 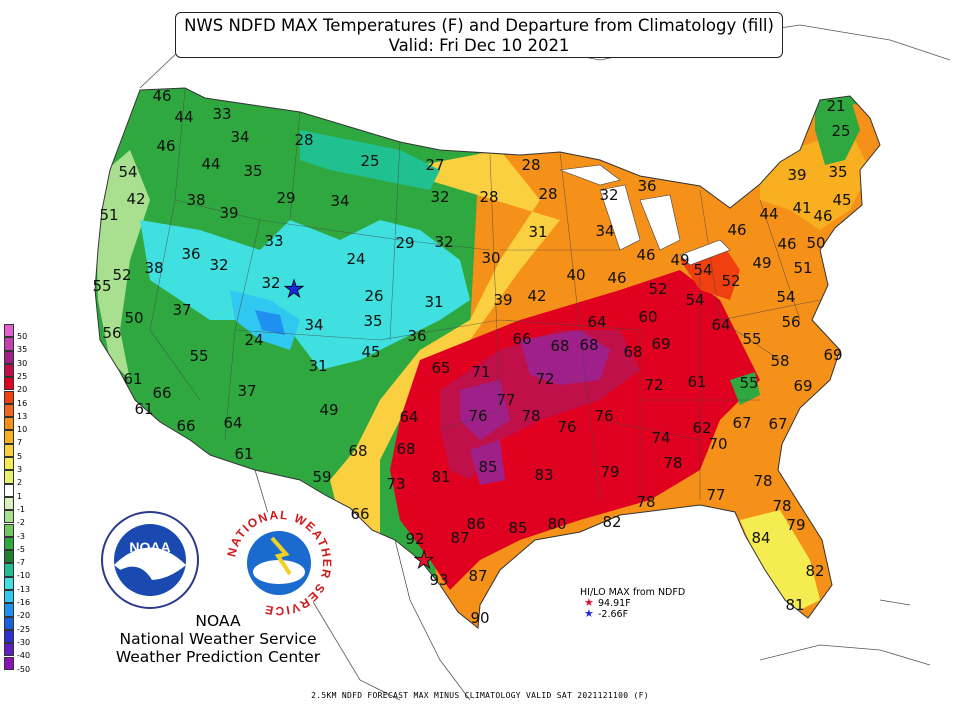 What do you see at coordinates (537, 232) in the screenshot?
I see `temp-label: 31` at bounding box center [537, 232].